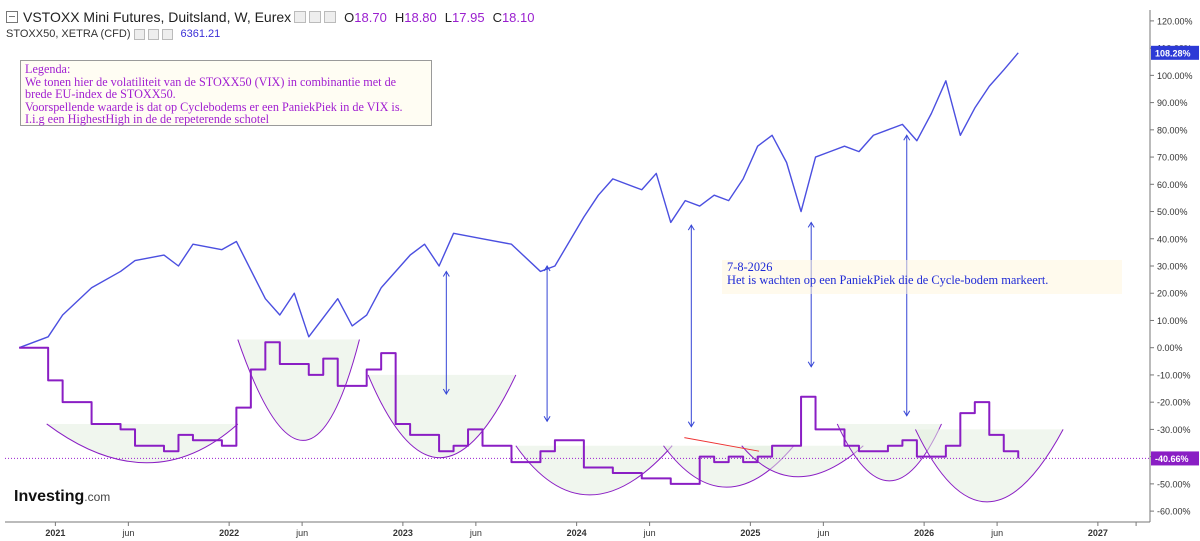 Image resolution: width=1200 pixels, height=541 pixels. What do you see at coordinates (1174, 375) in the screenshot?
I see `y-tick-label: -10.00%` at bounding box center [1174, 375].